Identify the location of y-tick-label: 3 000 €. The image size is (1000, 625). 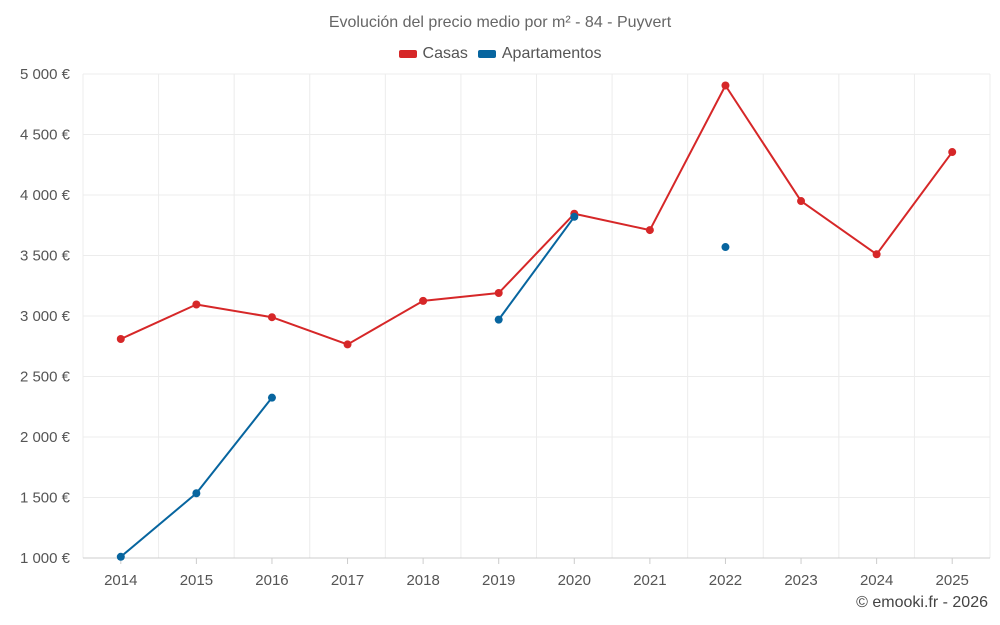
(45, 316).